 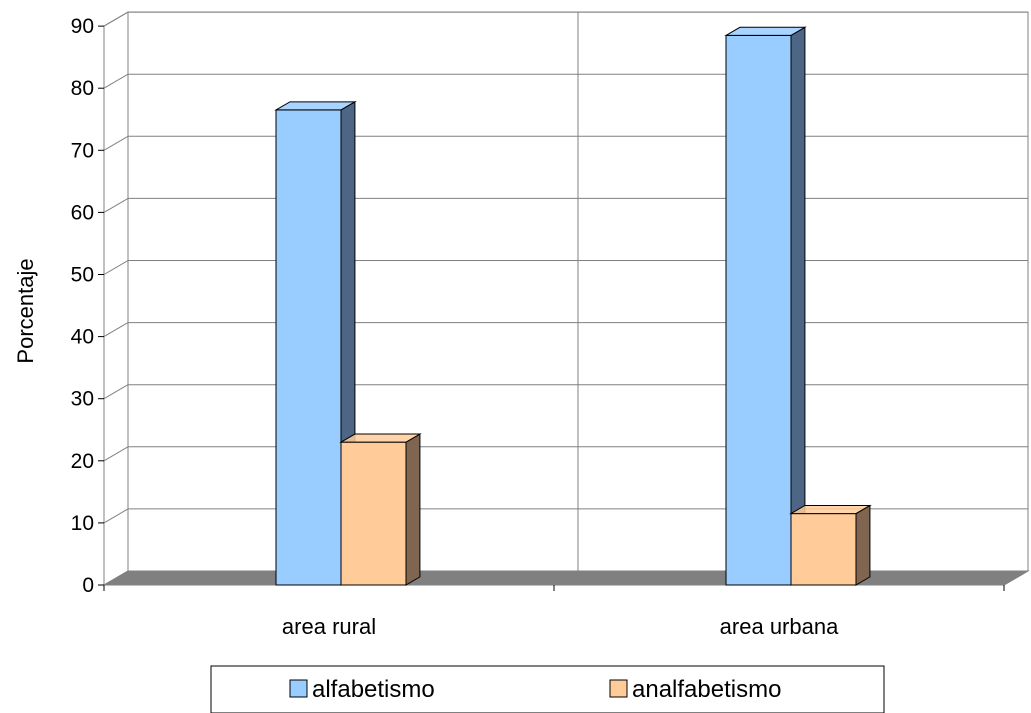 What do you see at coordinates (82, 275) in the screenshot?
I see `y-tick-label-50: 50` at bounding box center [82, 275].